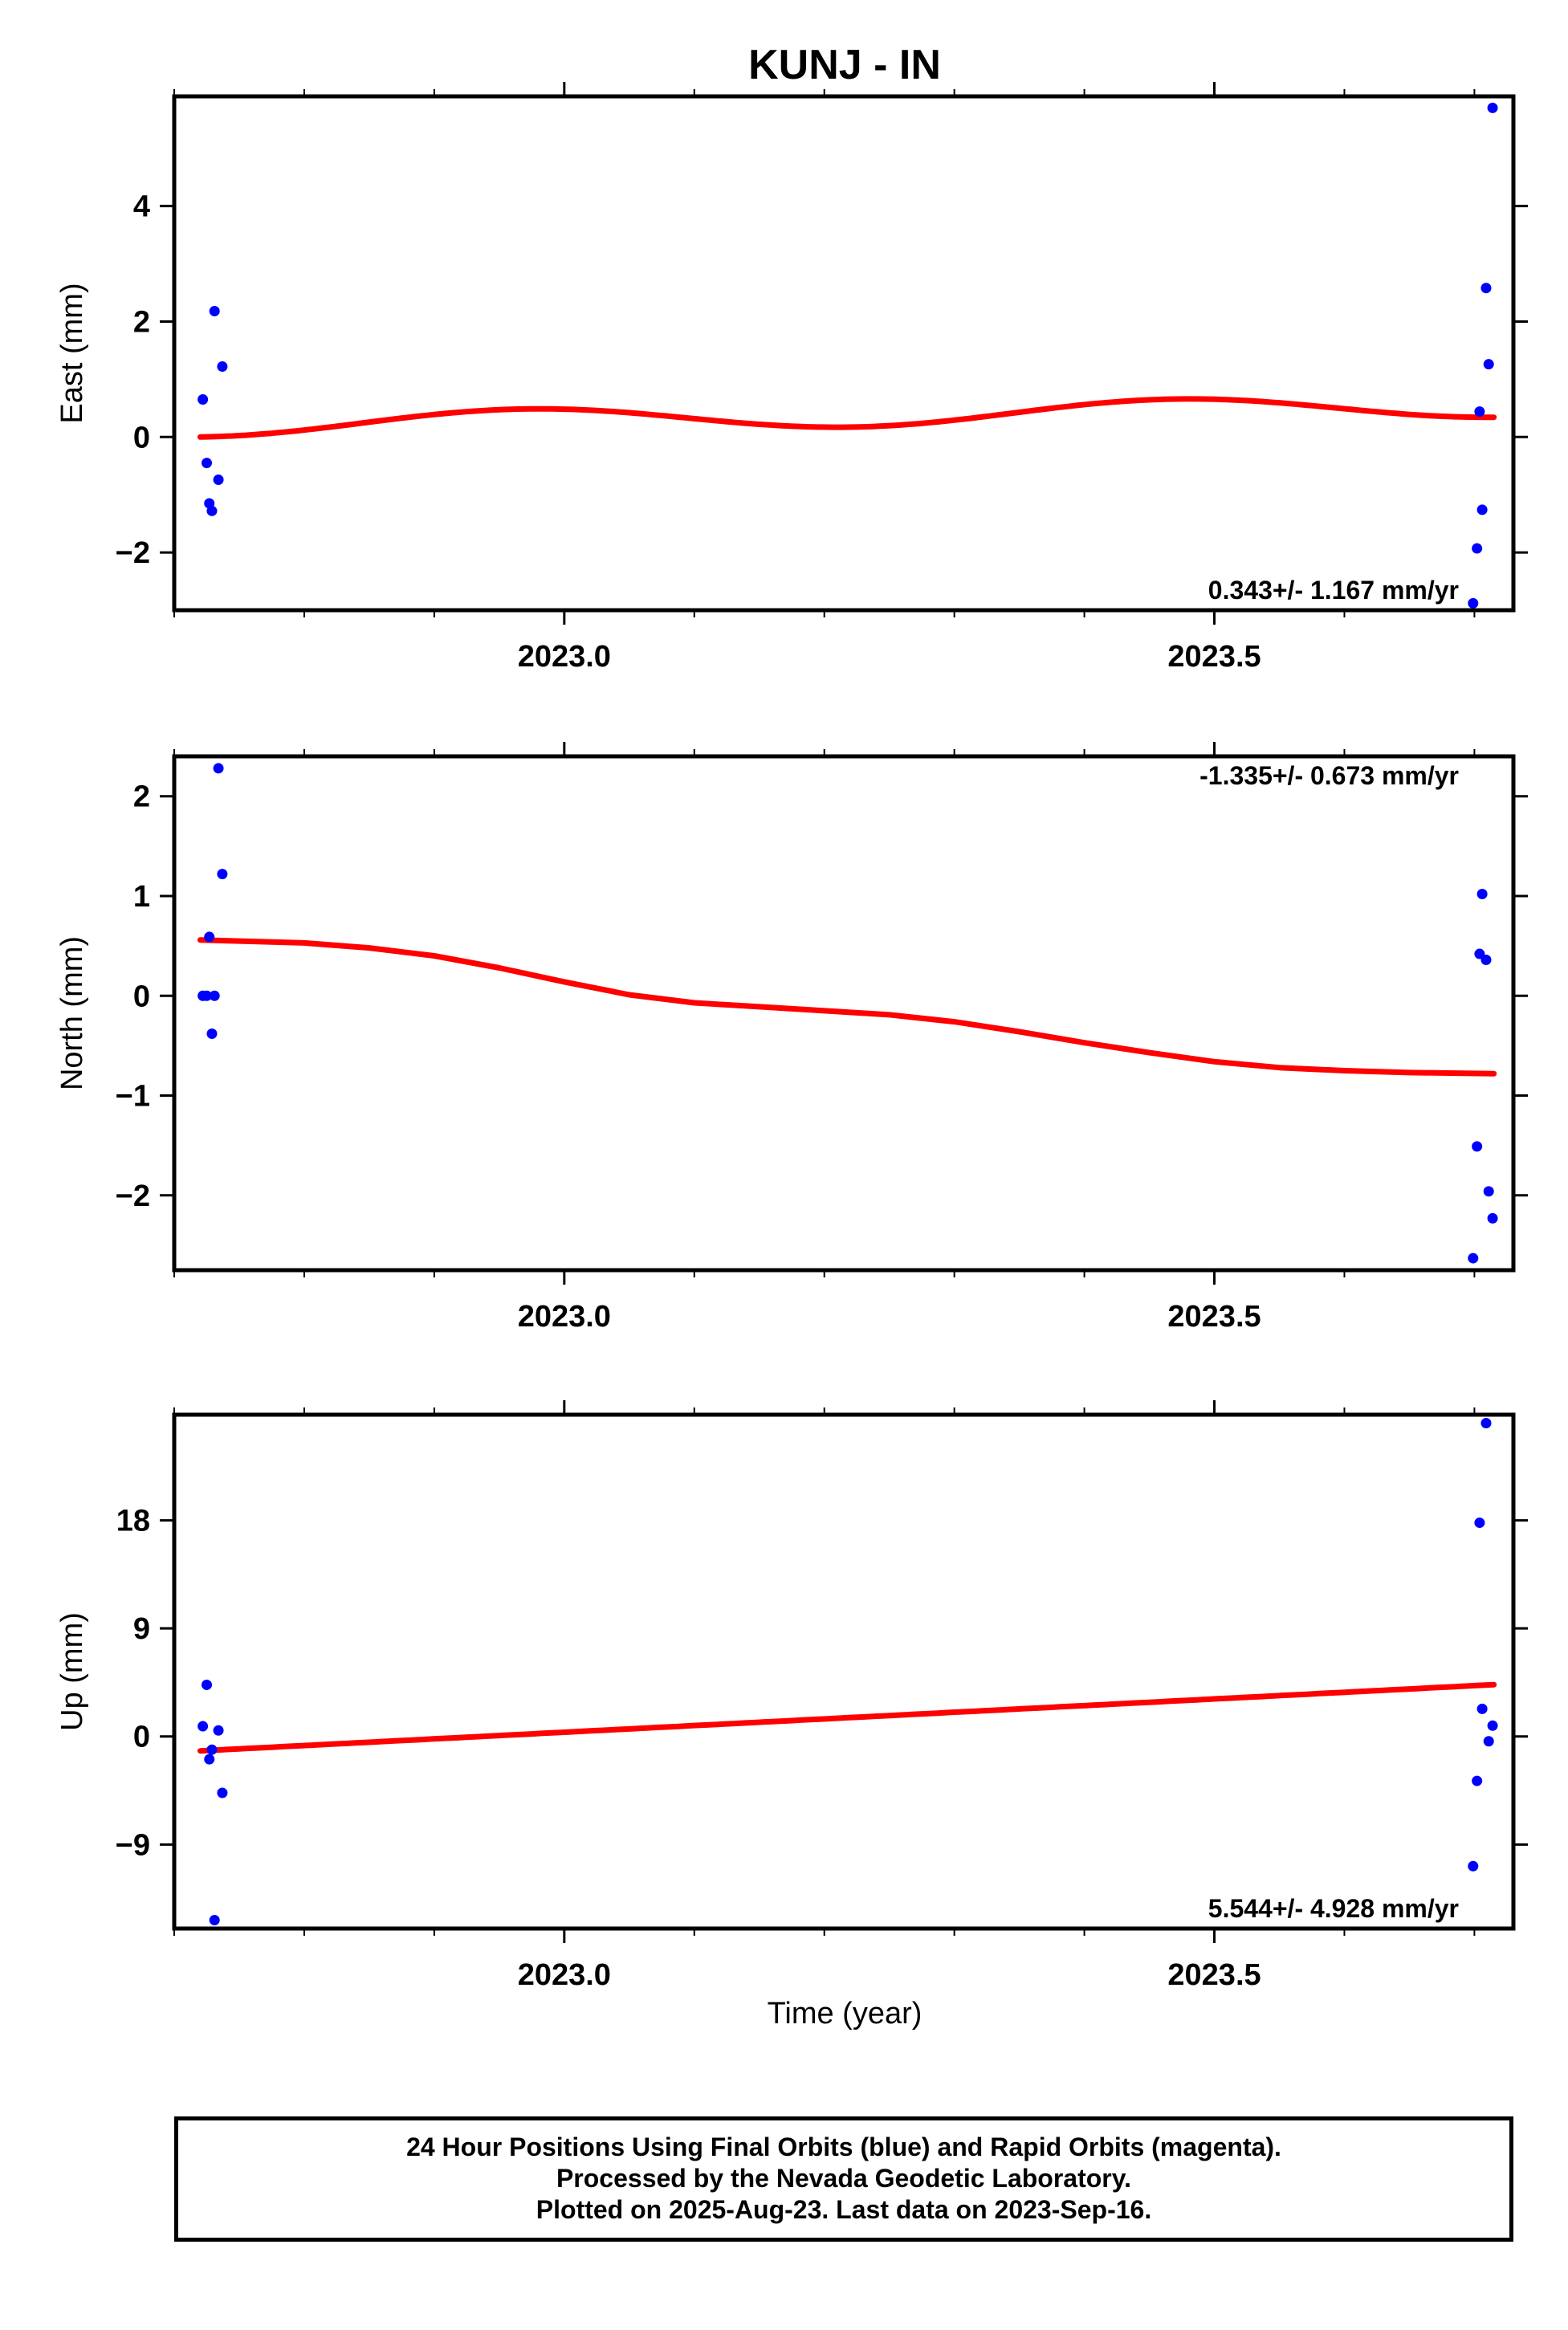  I want to click on y-tick-label: −1, so click(133, 1097).